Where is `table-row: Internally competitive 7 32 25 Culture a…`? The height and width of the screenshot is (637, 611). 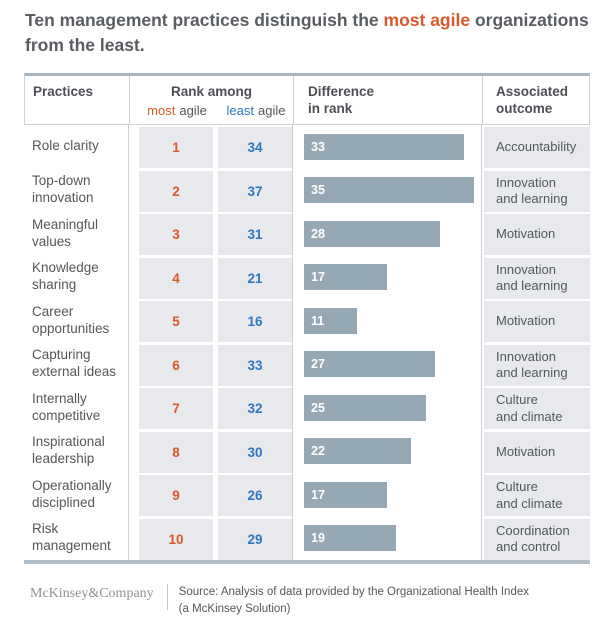
table-row: Internally competitive 7 32 25 Culture a… is located at coordinates (307, 408).